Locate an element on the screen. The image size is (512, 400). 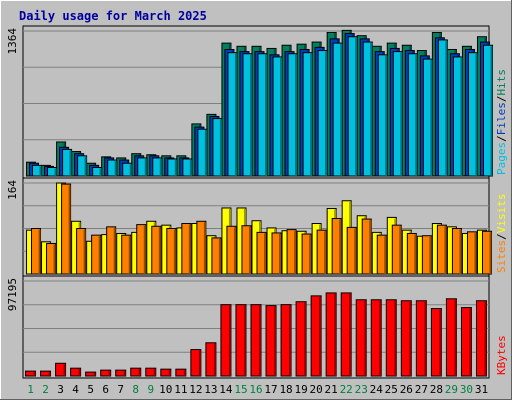
x-tick-label: 30 is located at coordinates (466, 389).